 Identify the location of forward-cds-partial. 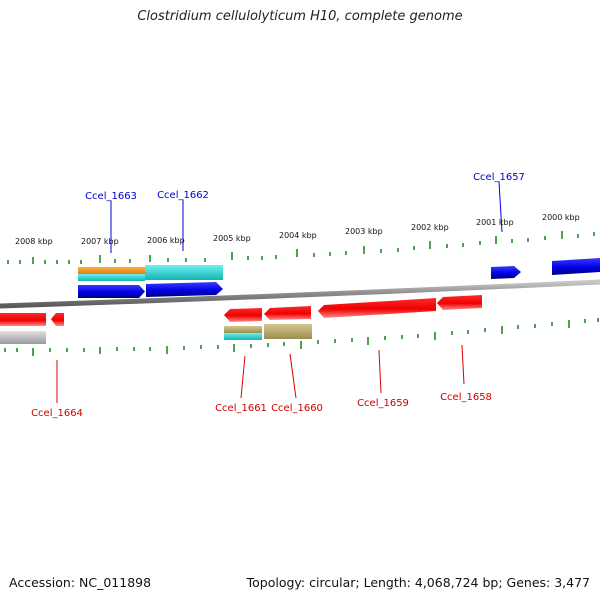
(576, 266).